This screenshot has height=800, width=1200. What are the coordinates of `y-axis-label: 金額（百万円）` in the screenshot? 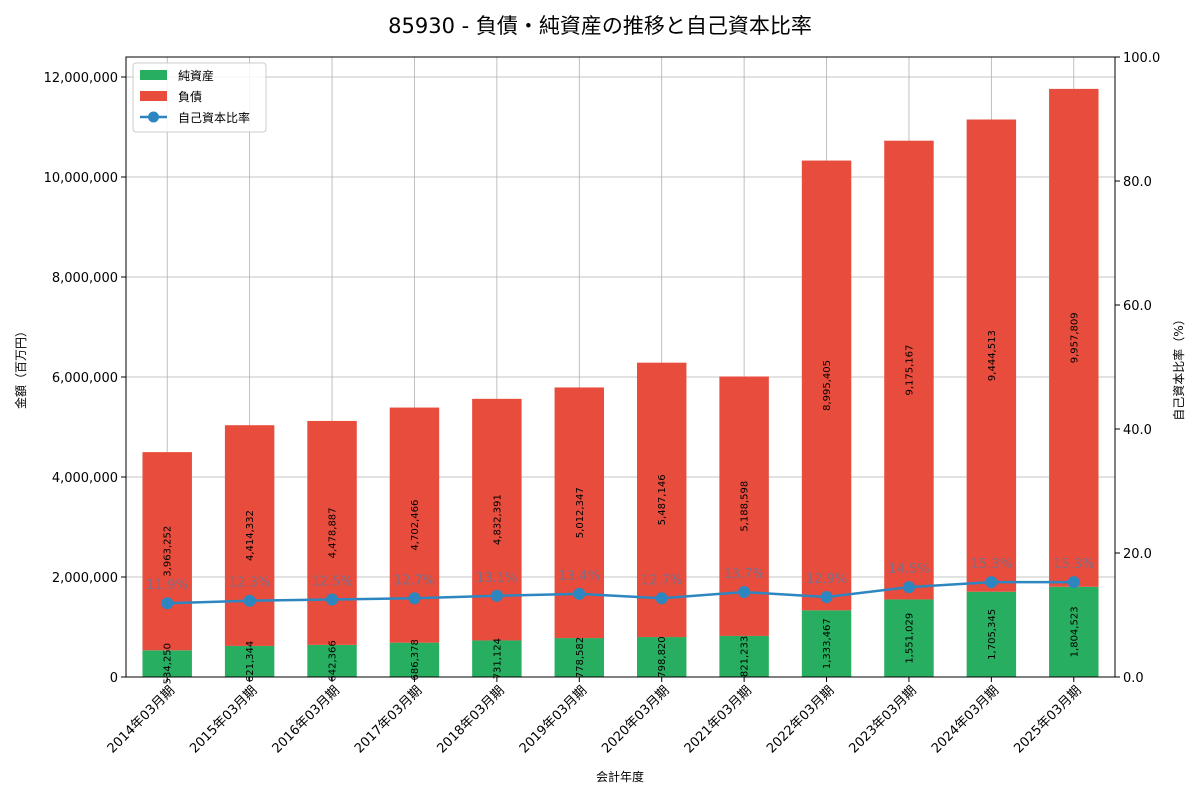 It's located at (20, 367).